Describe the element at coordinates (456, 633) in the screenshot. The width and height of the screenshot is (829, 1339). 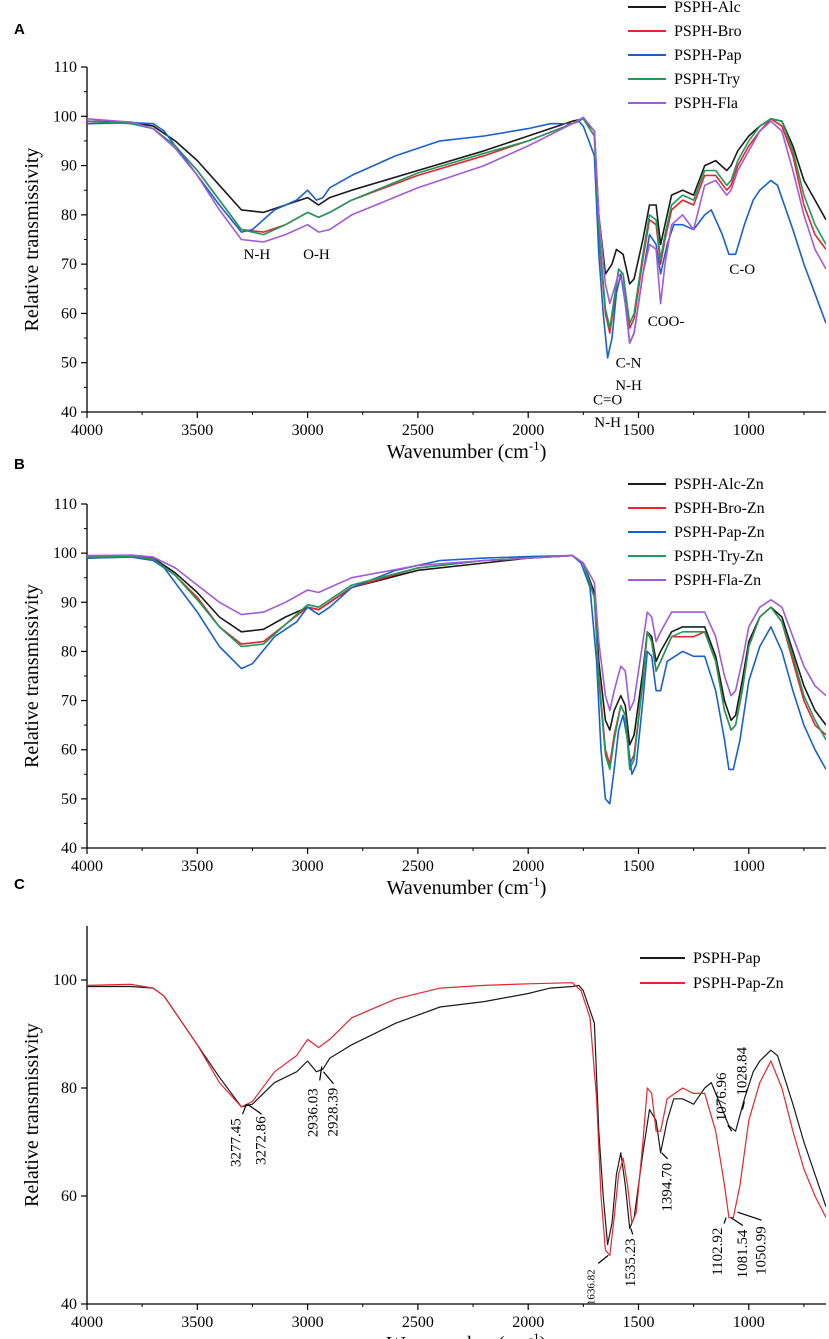
I see `series-line-psph-fla-zn` at that location.